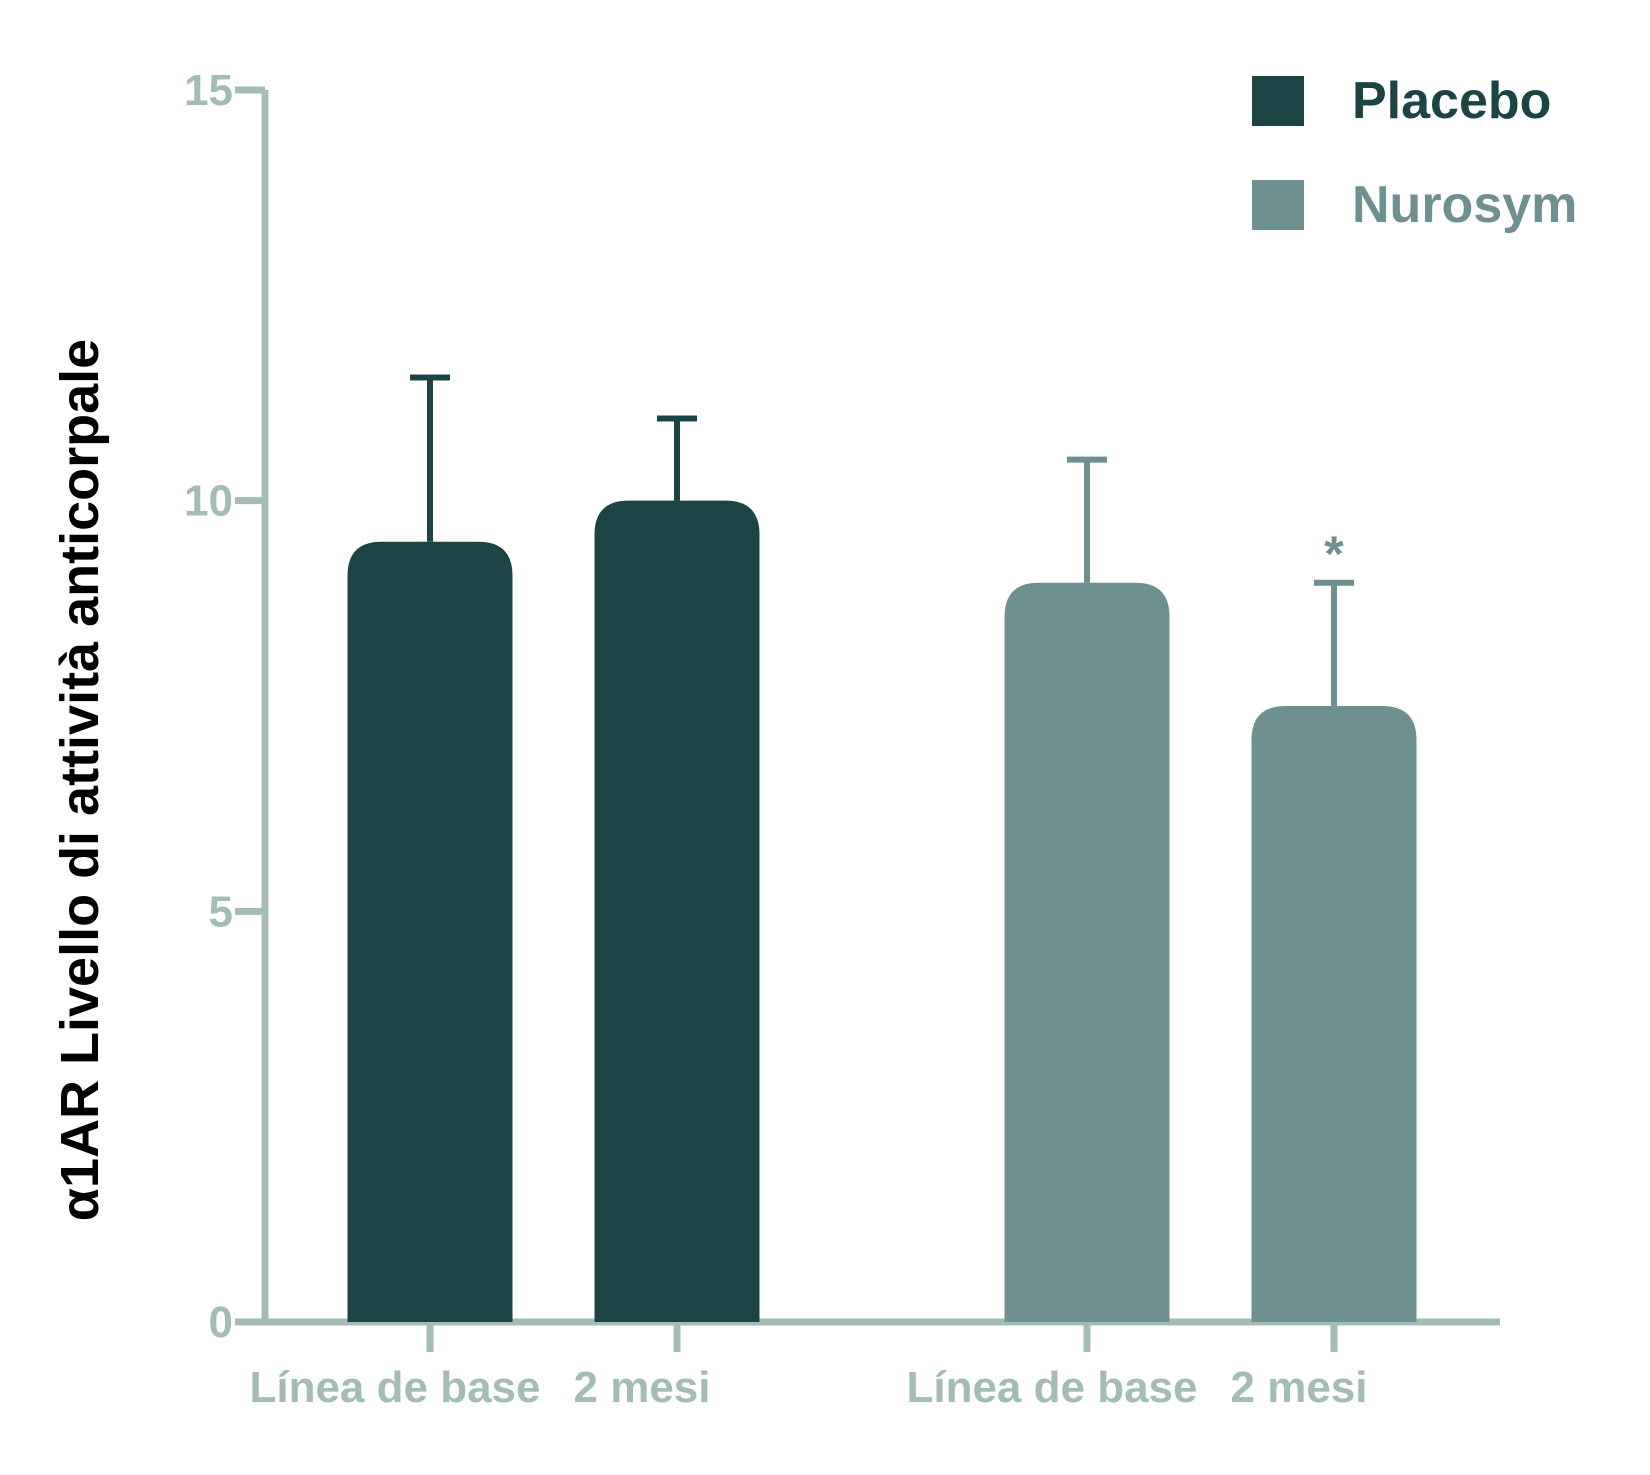 The height and width of the screenshot is (1475, 1650). Describe the element at coordinates (808, 1367) in the screenshot. I see `category-labels: Línea de base 2 mesi Línea de base 2 mesi` at that location.